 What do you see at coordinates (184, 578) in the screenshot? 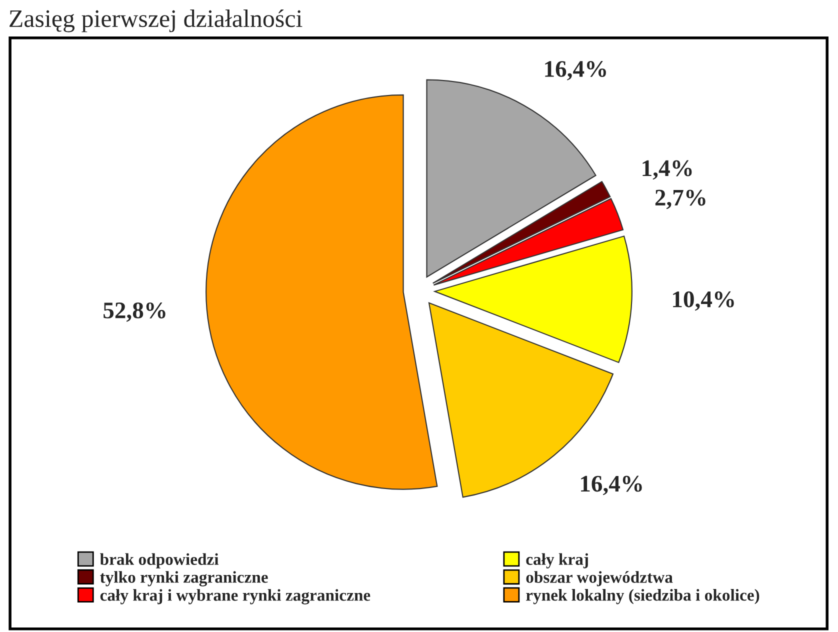
I see `legend-label: tylko rynki zagraniczne` at bounding box center [184, 578].